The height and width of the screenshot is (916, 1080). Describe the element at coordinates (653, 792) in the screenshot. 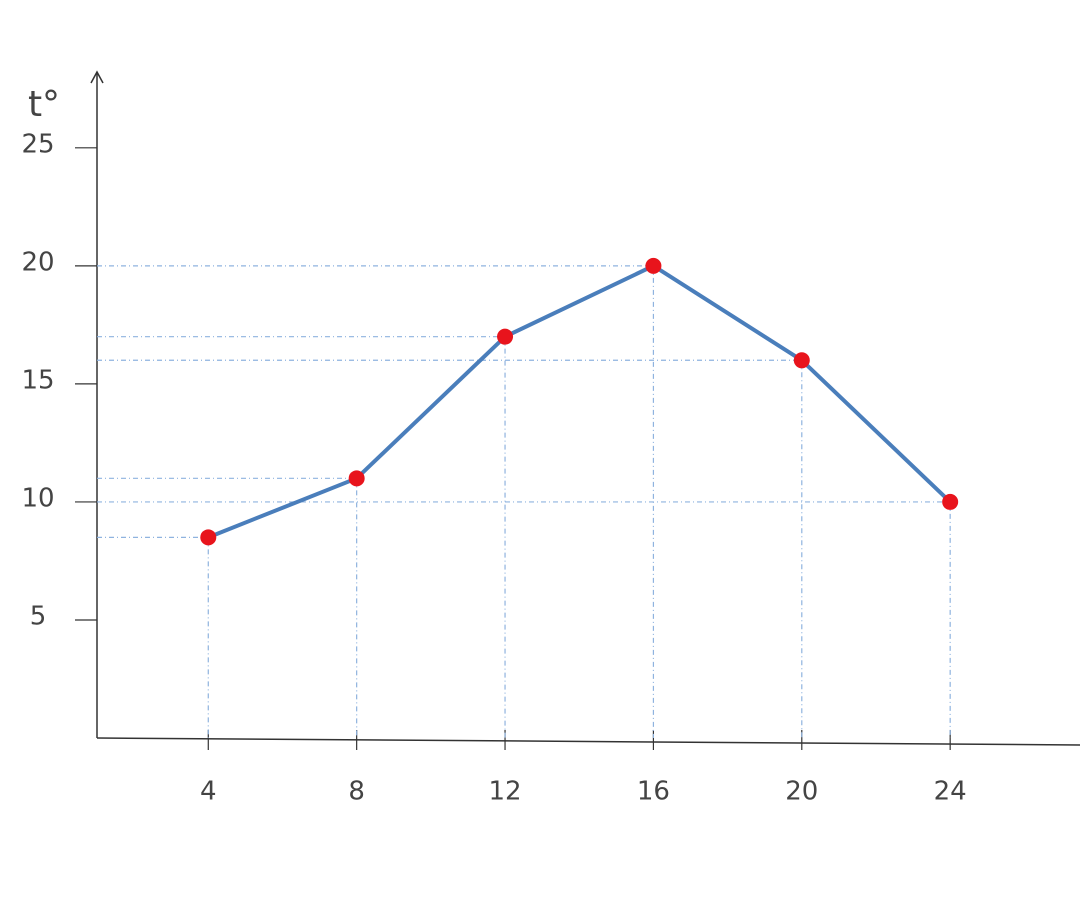

I see `x-tick-label: 16` at that location.